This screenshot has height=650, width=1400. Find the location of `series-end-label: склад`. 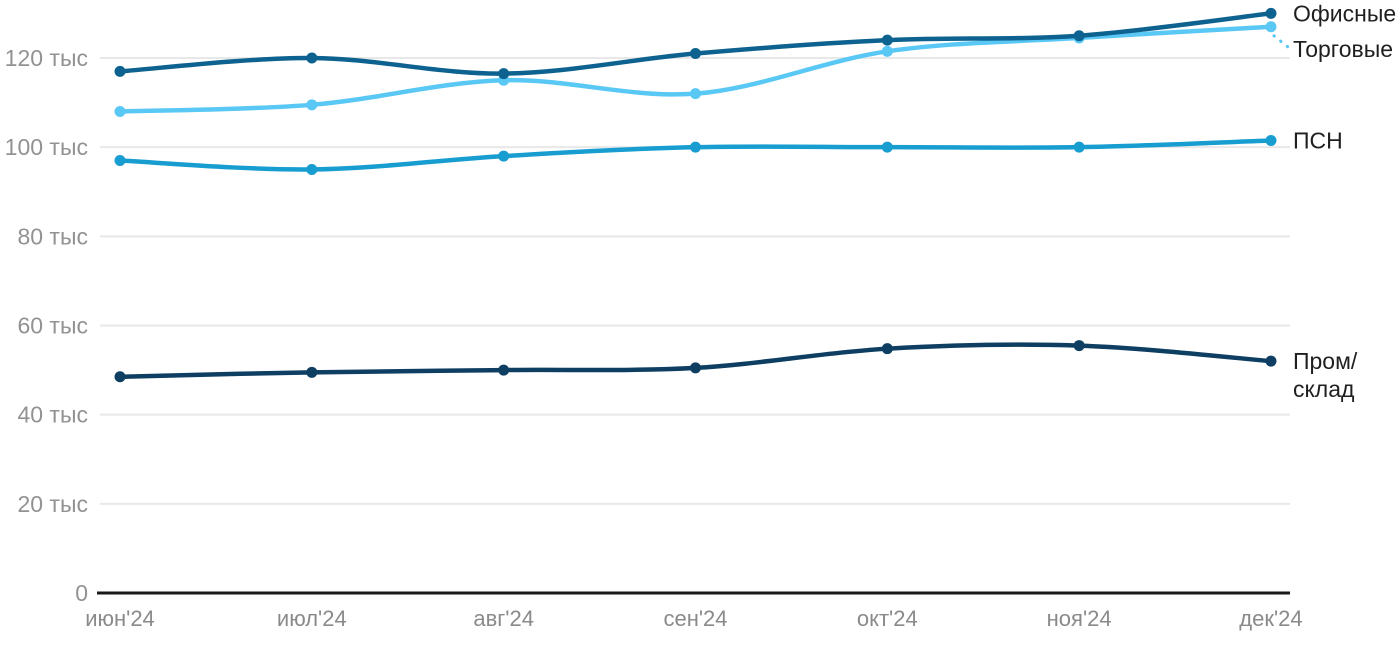

series-end-label: склад is located at coordinates (1324, 389).